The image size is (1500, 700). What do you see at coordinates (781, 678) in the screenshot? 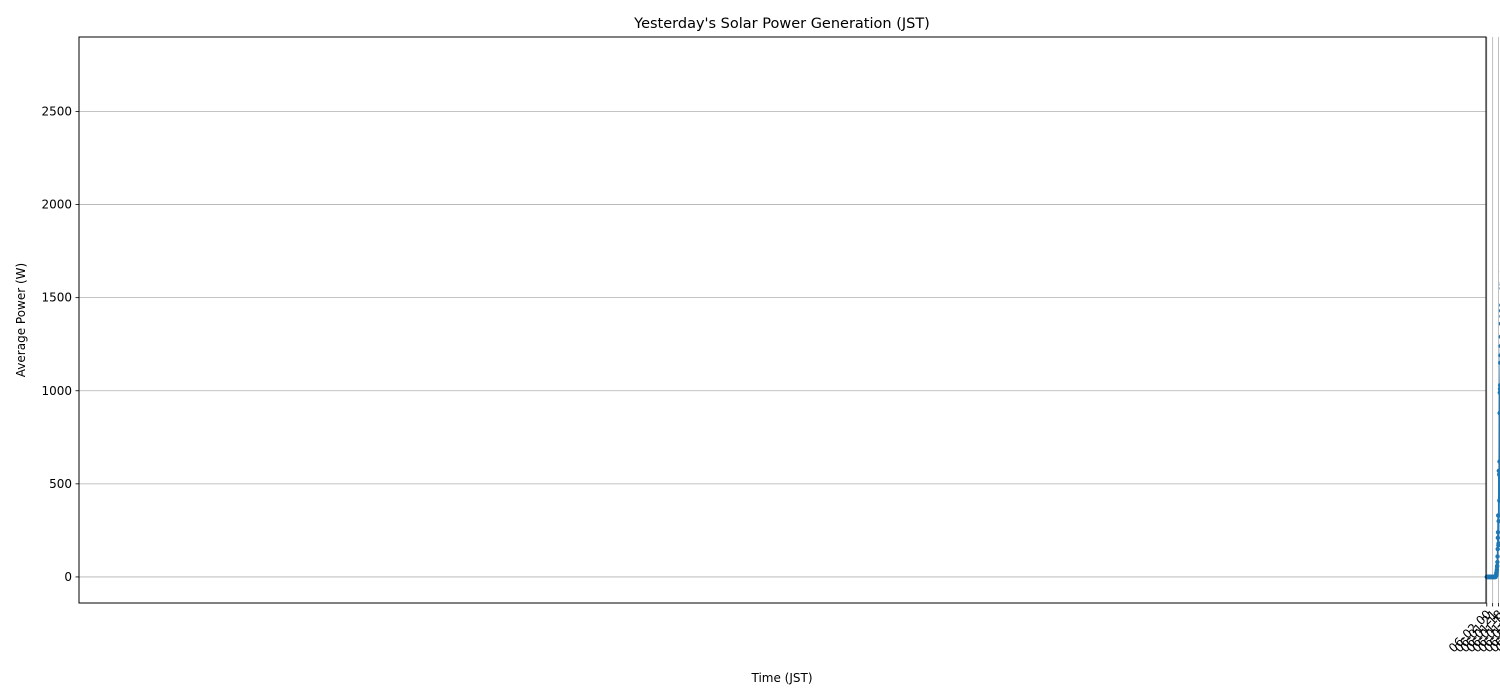
I see `x-axis-label: Time (JST)` at bounding box center [781, 678].